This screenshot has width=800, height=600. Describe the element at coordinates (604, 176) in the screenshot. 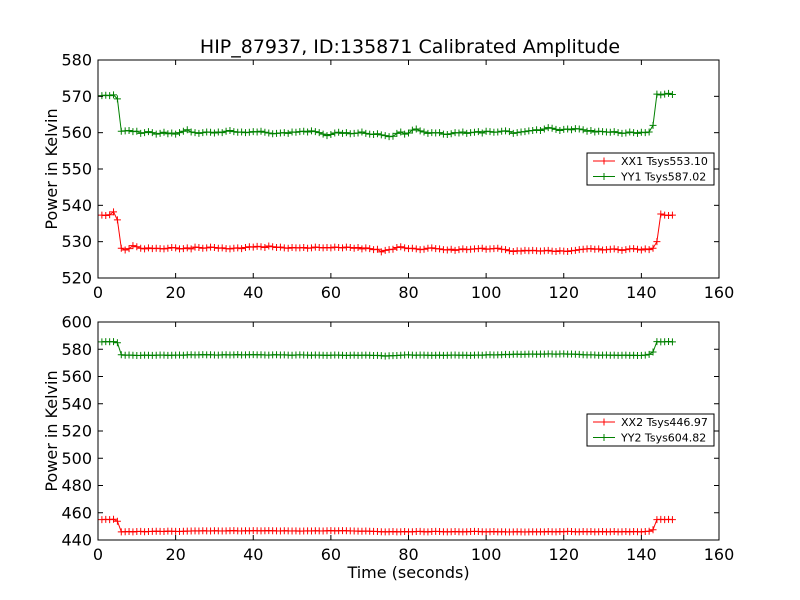

I see `legend-marker` at that location.